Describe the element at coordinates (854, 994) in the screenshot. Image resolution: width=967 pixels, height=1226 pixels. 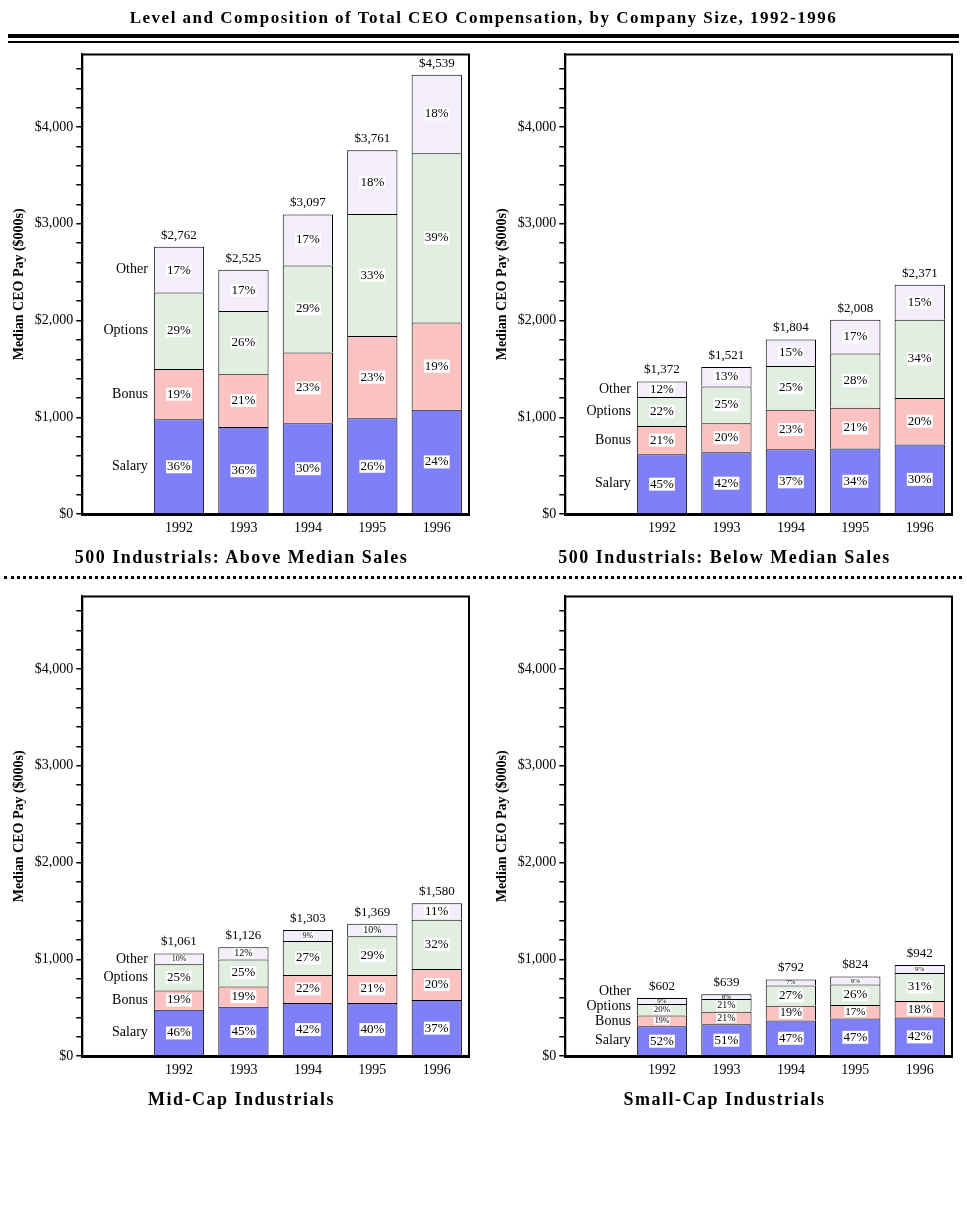
I see `annotation: 26%` at that location.